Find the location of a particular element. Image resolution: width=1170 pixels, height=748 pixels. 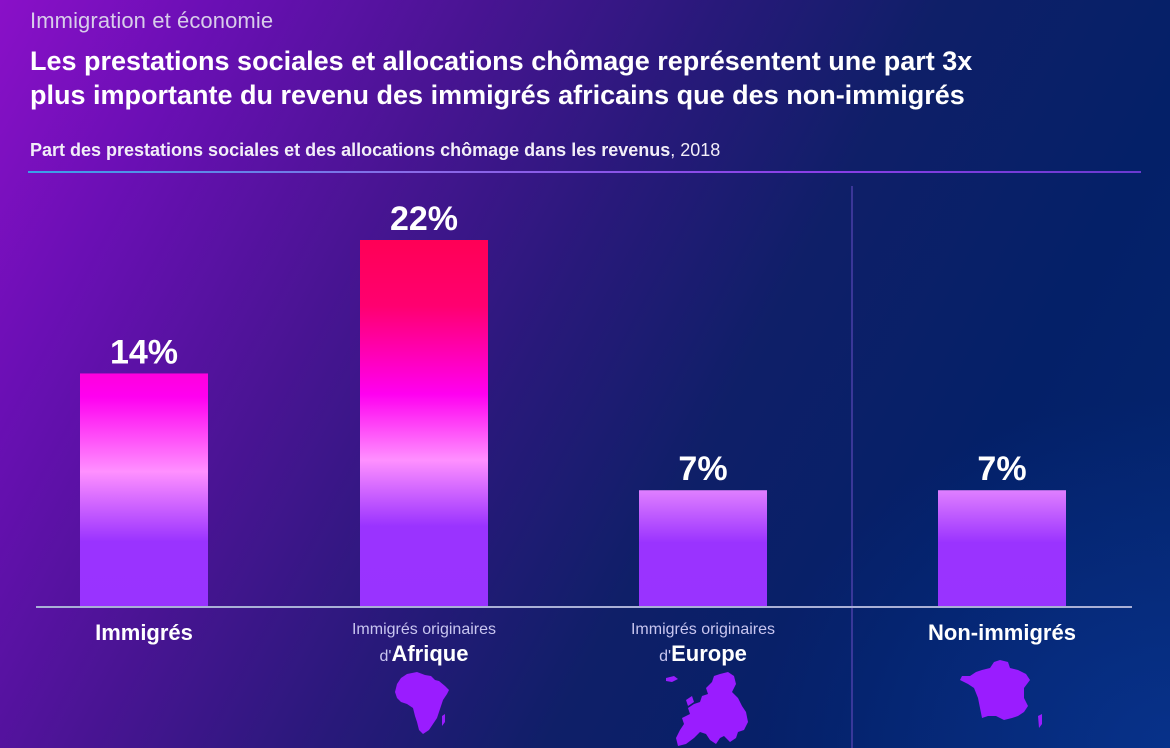

category-label-immigres: Immigrés is located at coordinates (144, 632).